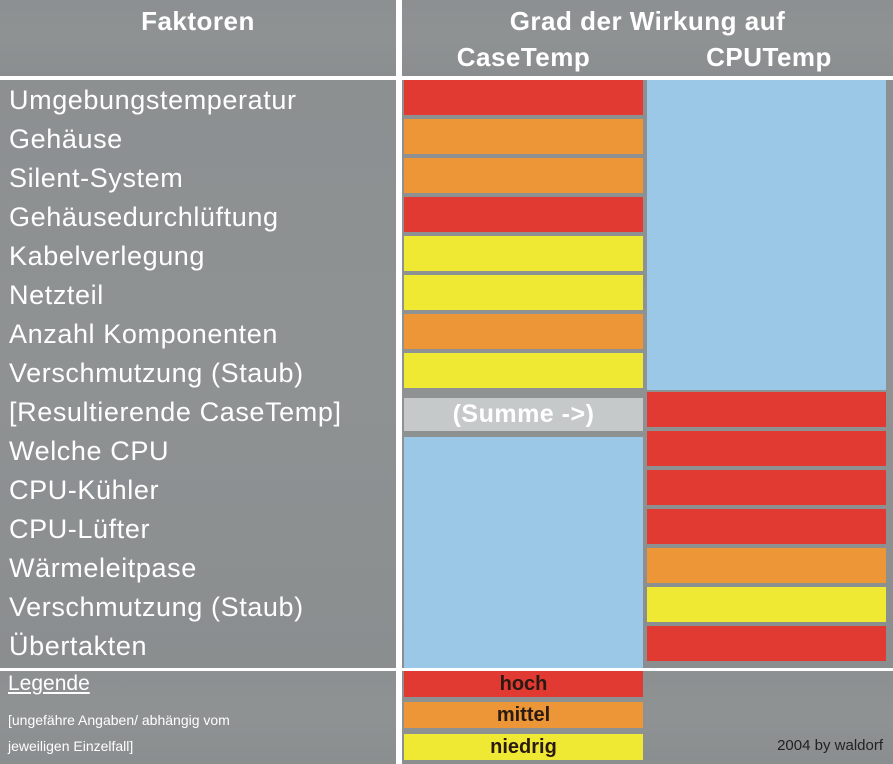  I want to click on factor-label: [Resultierende CaseTemp], so click(175, 412).